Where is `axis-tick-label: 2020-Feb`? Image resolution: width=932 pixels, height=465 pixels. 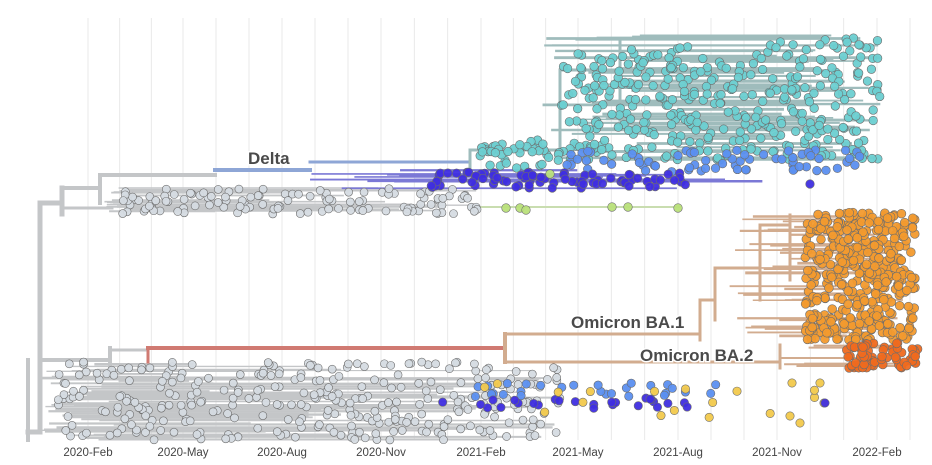 axis-tick-label: 2020-Feb is located at coordinates (87, 453).